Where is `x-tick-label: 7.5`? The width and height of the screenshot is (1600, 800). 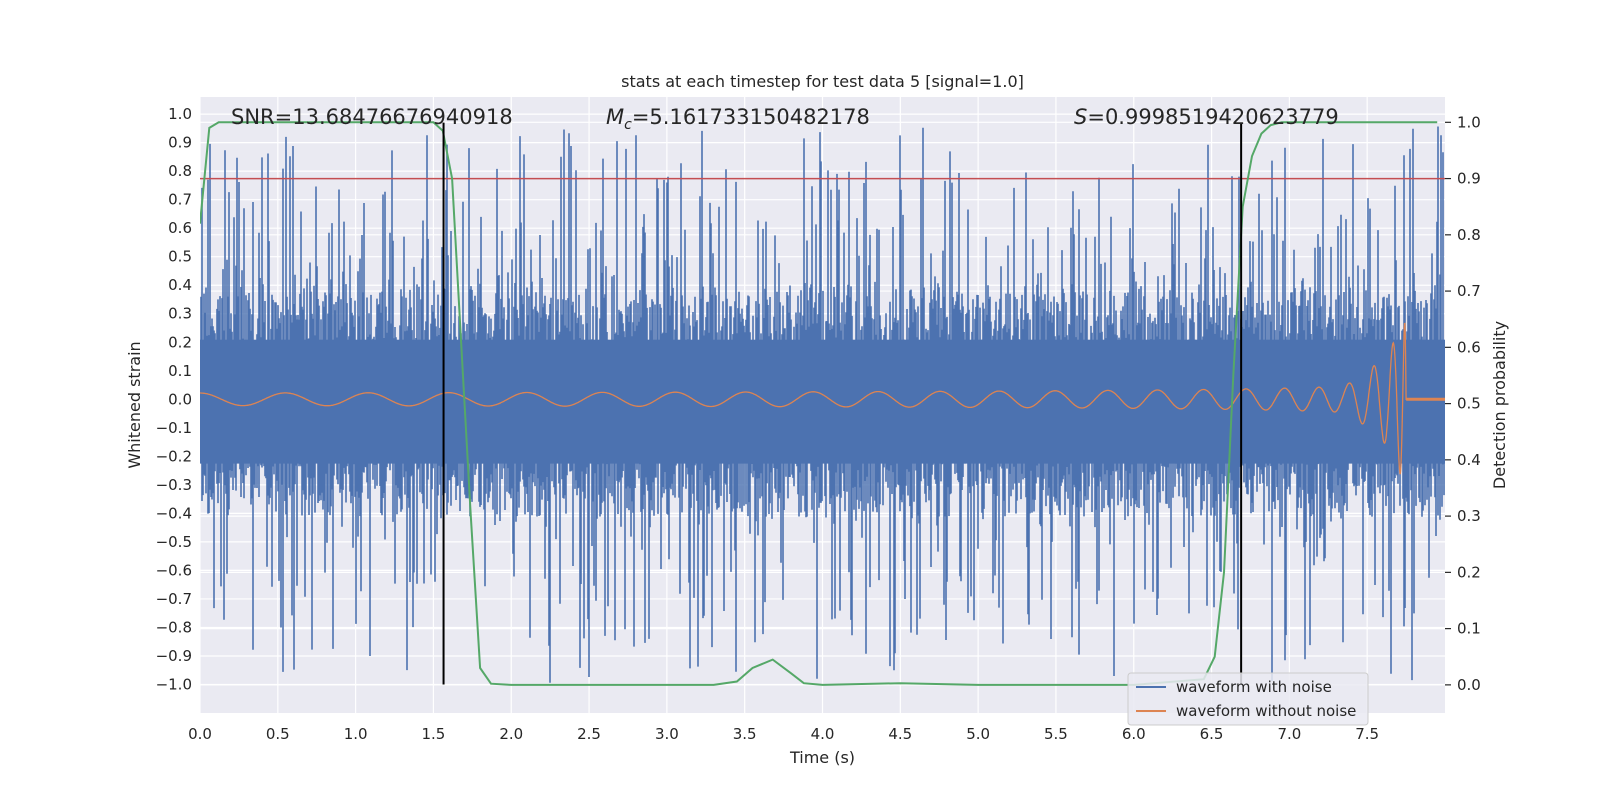
x-tick-label: 7.5 is located at coordinates (1367, 734).